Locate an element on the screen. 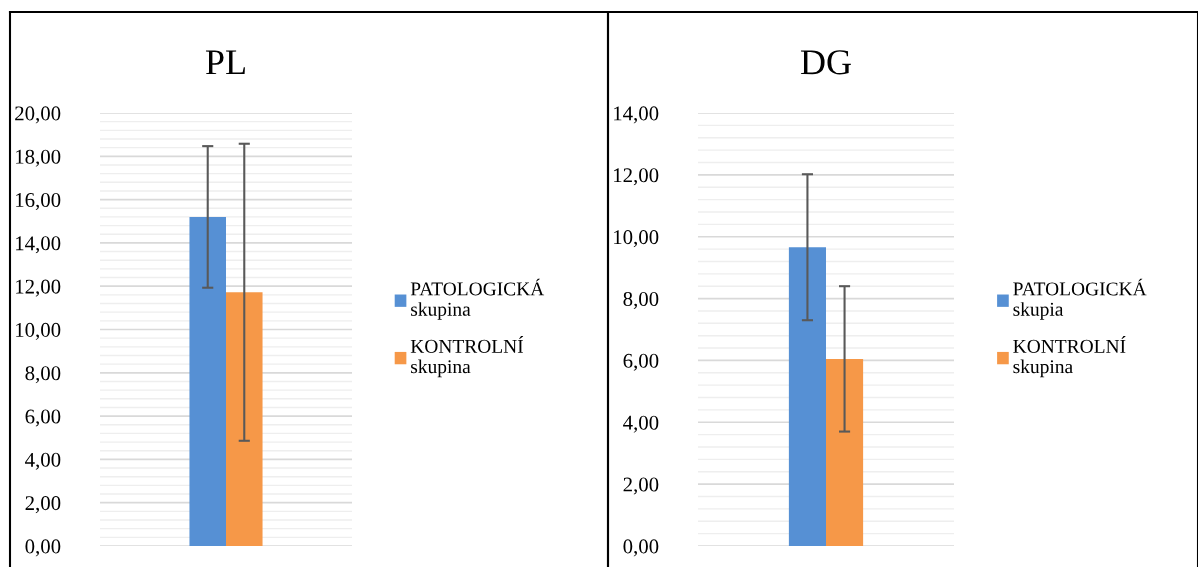 Image resolution: width=1198 pixels, height=567 pixels. y-tick-label: 16,00 is located at coordinates (38, 201).